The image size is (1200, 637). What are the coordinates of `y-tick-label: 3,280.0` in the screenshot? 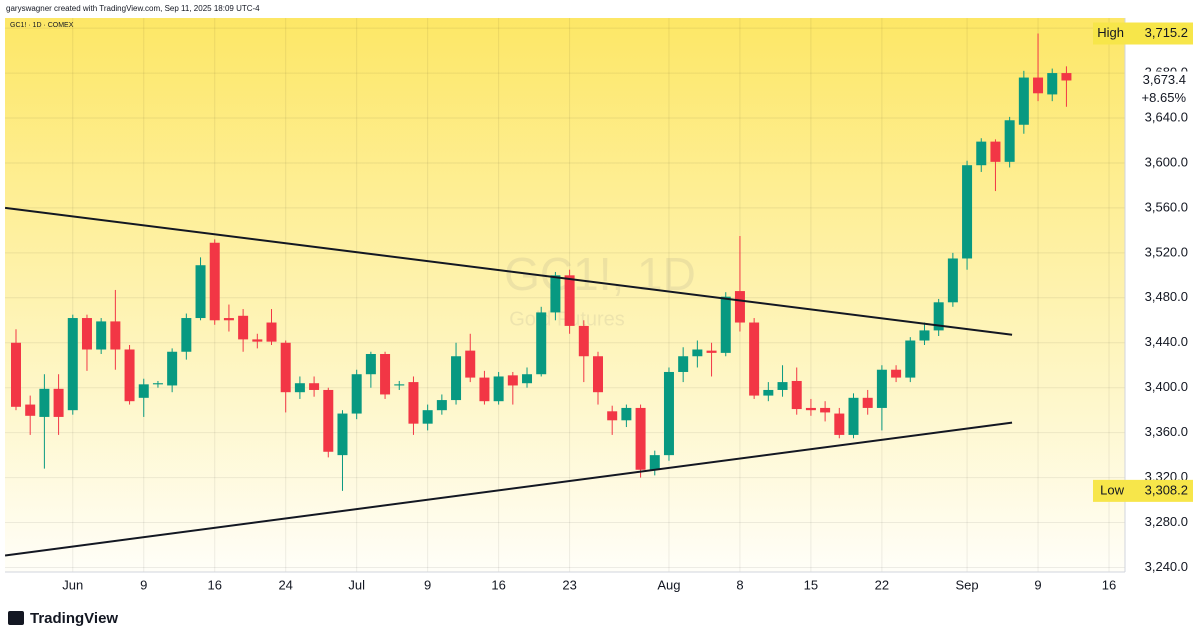 It's located at (1166, 521).